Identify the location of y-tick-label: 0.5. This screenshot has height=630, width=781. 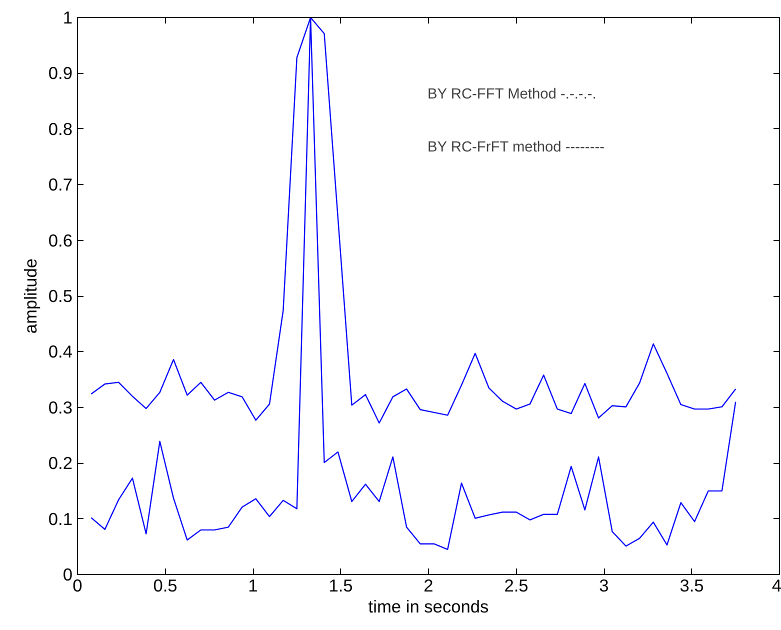
(60, 296).